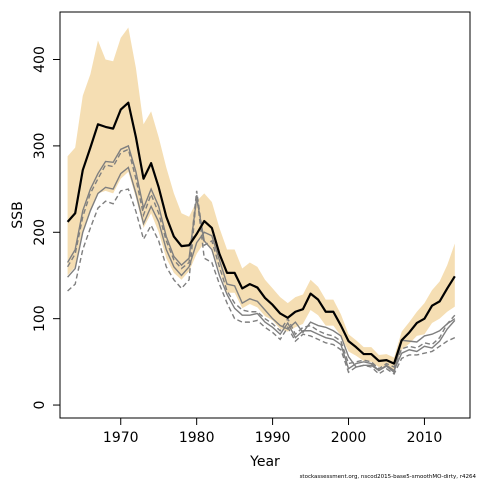 This screenshot has width=480, height=480. I want to click on x-axis-title: Year, so click(264, 462).